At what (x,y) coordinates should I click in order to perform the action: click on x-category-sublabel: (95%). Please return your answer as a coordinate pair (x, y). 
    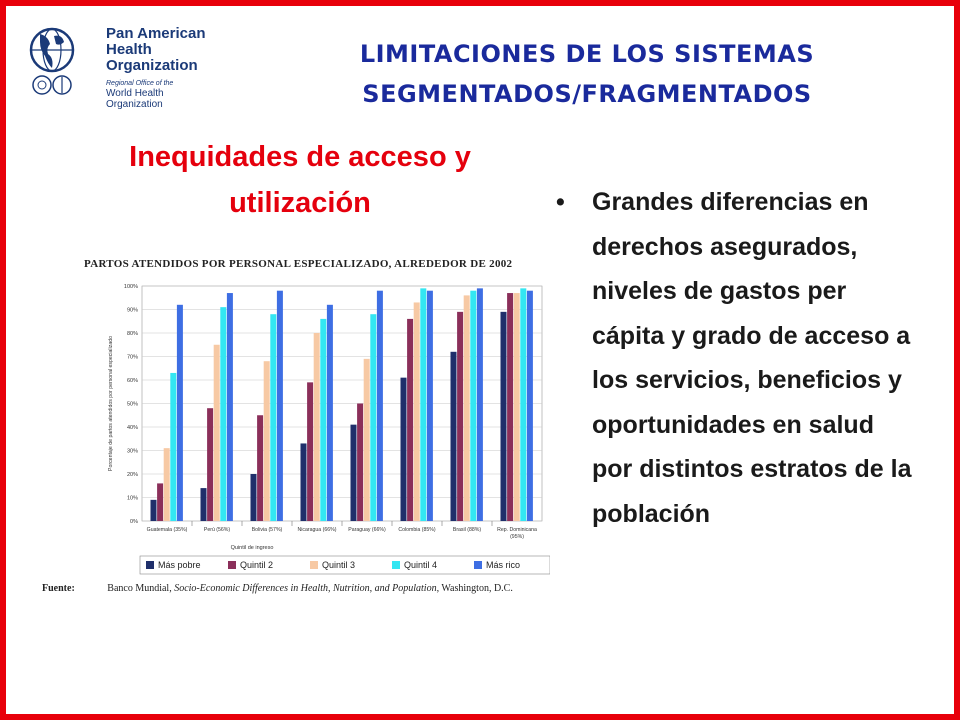
    Looking at the image, I should click on (517, 537).